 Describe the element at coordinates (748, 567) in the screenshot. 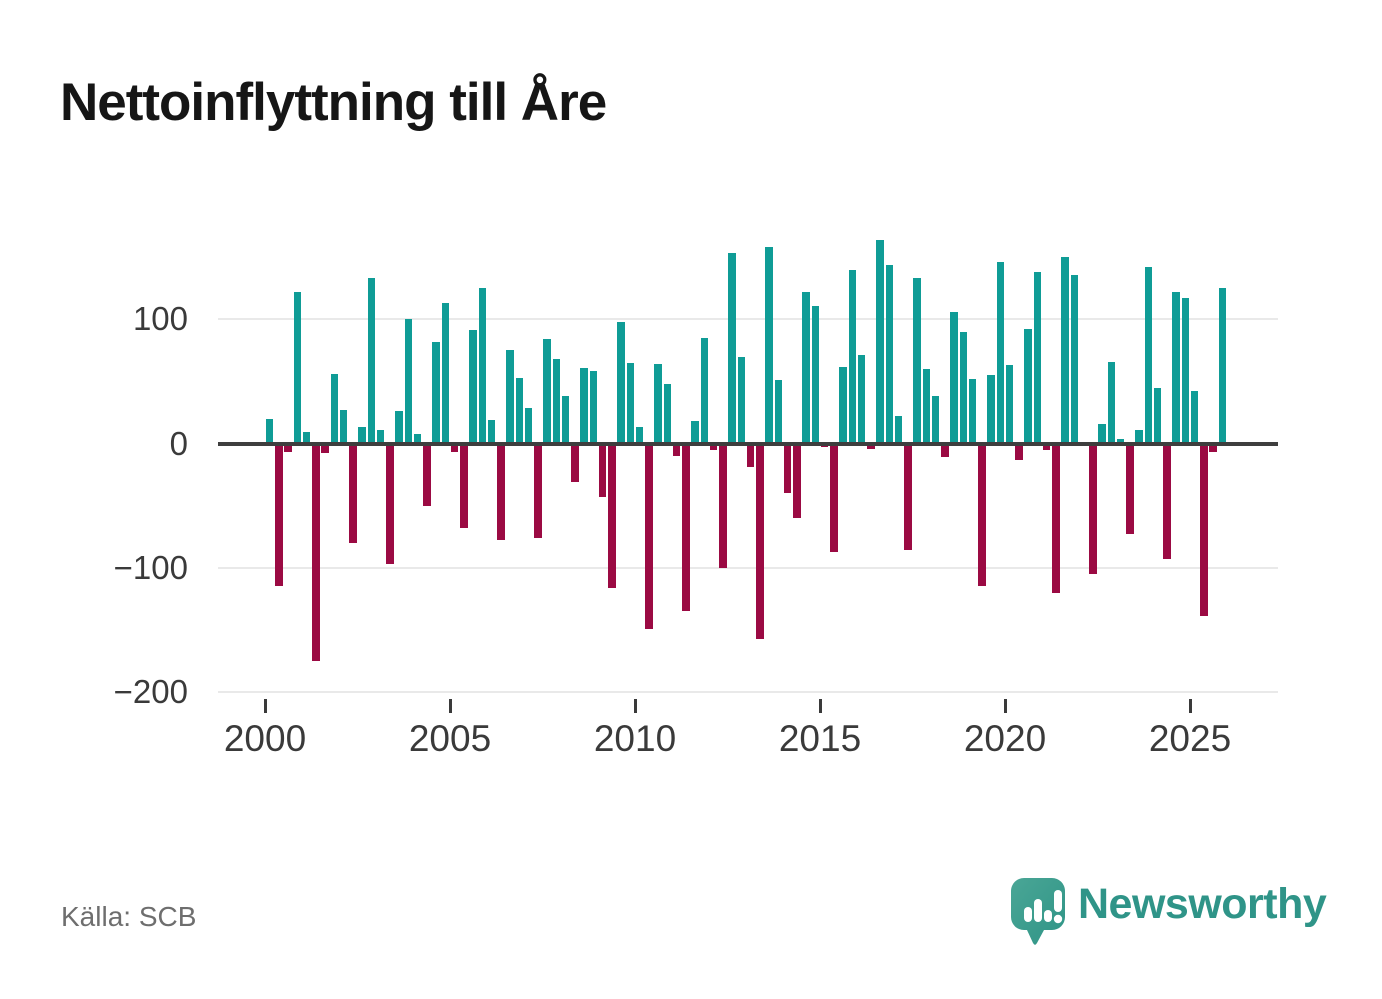

I see `gridline-y--100` at that location.